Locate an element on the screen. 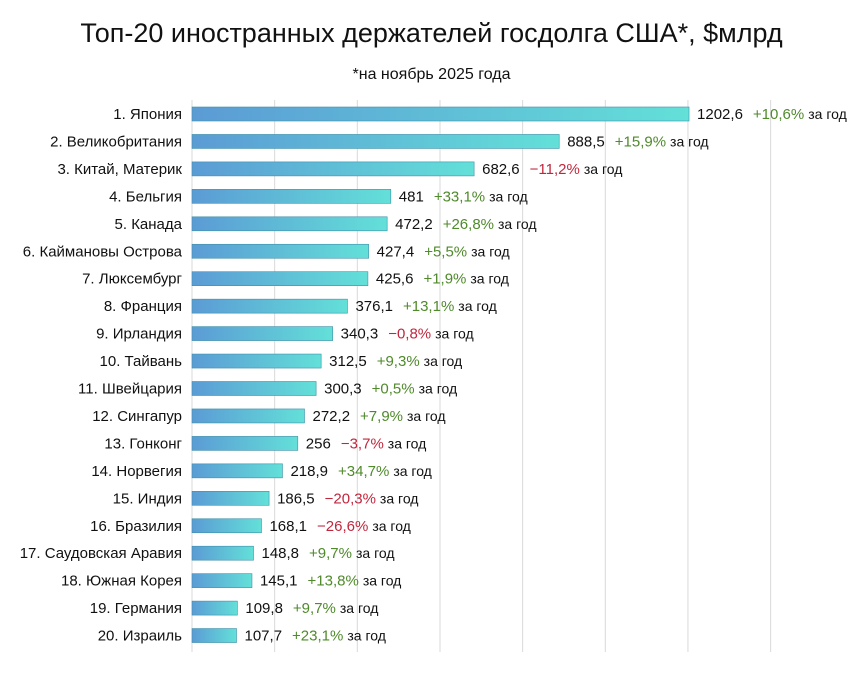 Image resolution: width=863 pixels, height=674 pixels. change-label: +13,8% is located at coordinates (333, 581).